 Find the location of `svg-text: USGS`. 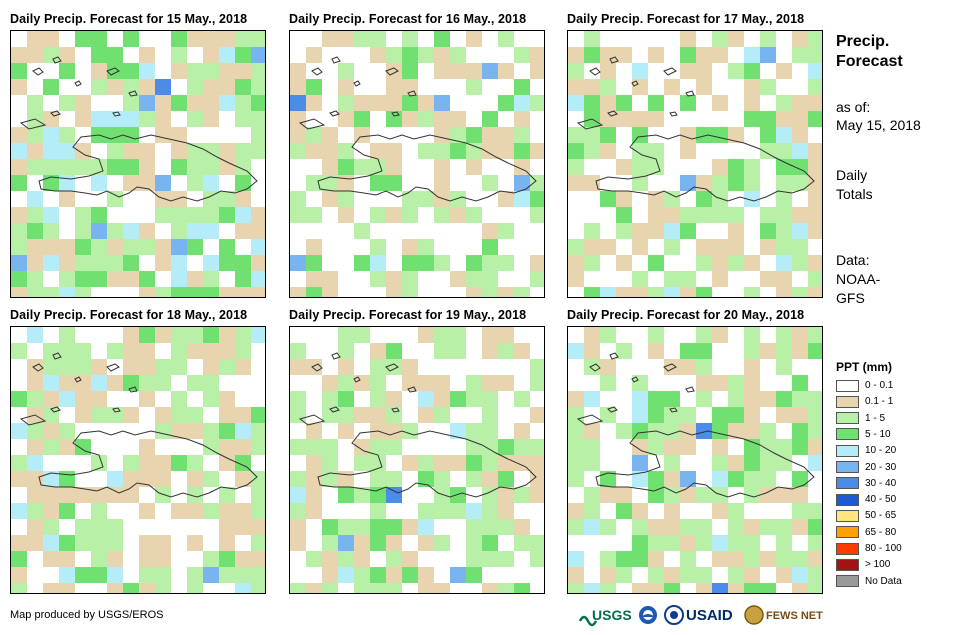

svg-text: USGS is located at coordinates (612, 615).